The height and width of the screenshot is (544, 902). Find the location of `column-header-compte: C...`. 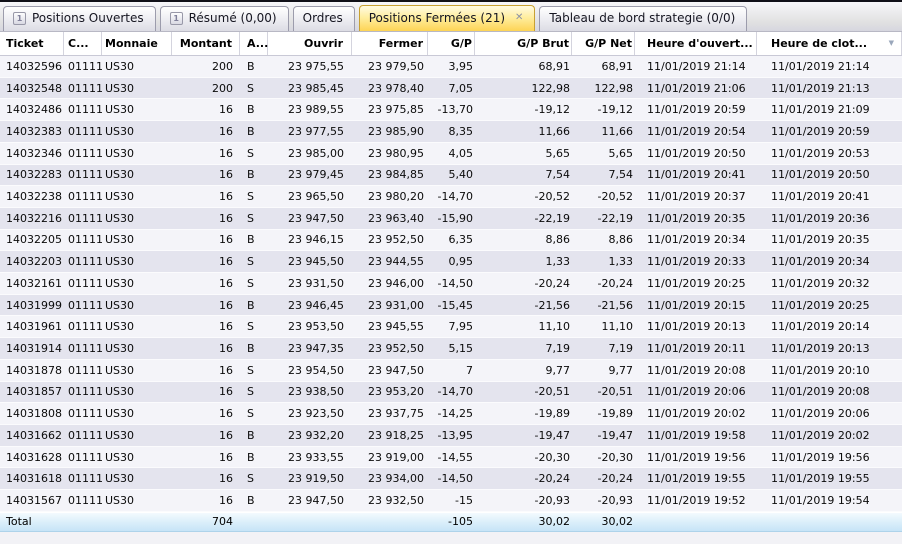

column-header-compte: C... is located at coordinates (83, 43).